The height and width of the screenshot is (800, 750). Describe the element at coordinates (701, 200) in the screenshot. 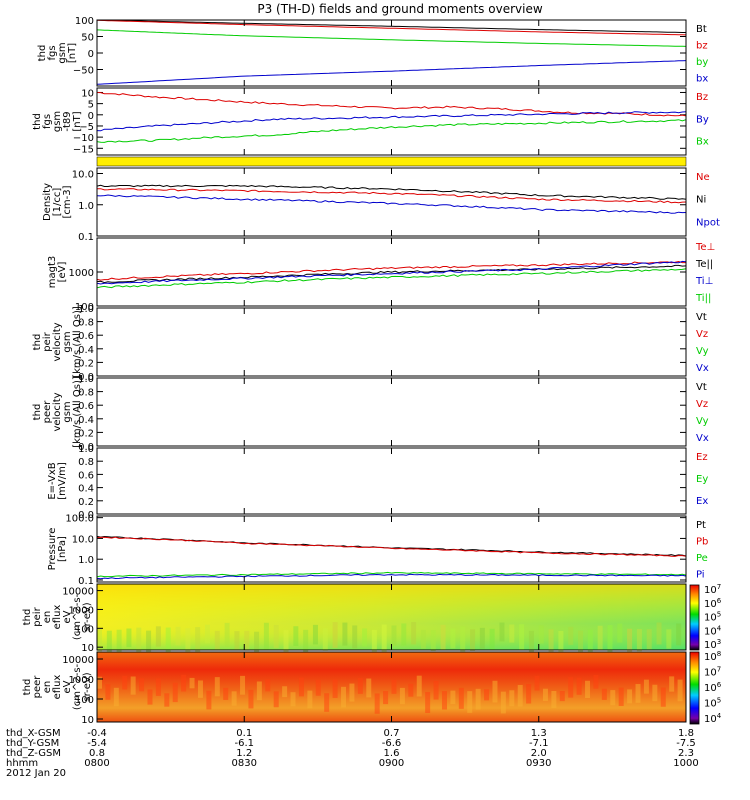

I see `legend-Ni: Ni` at that location.